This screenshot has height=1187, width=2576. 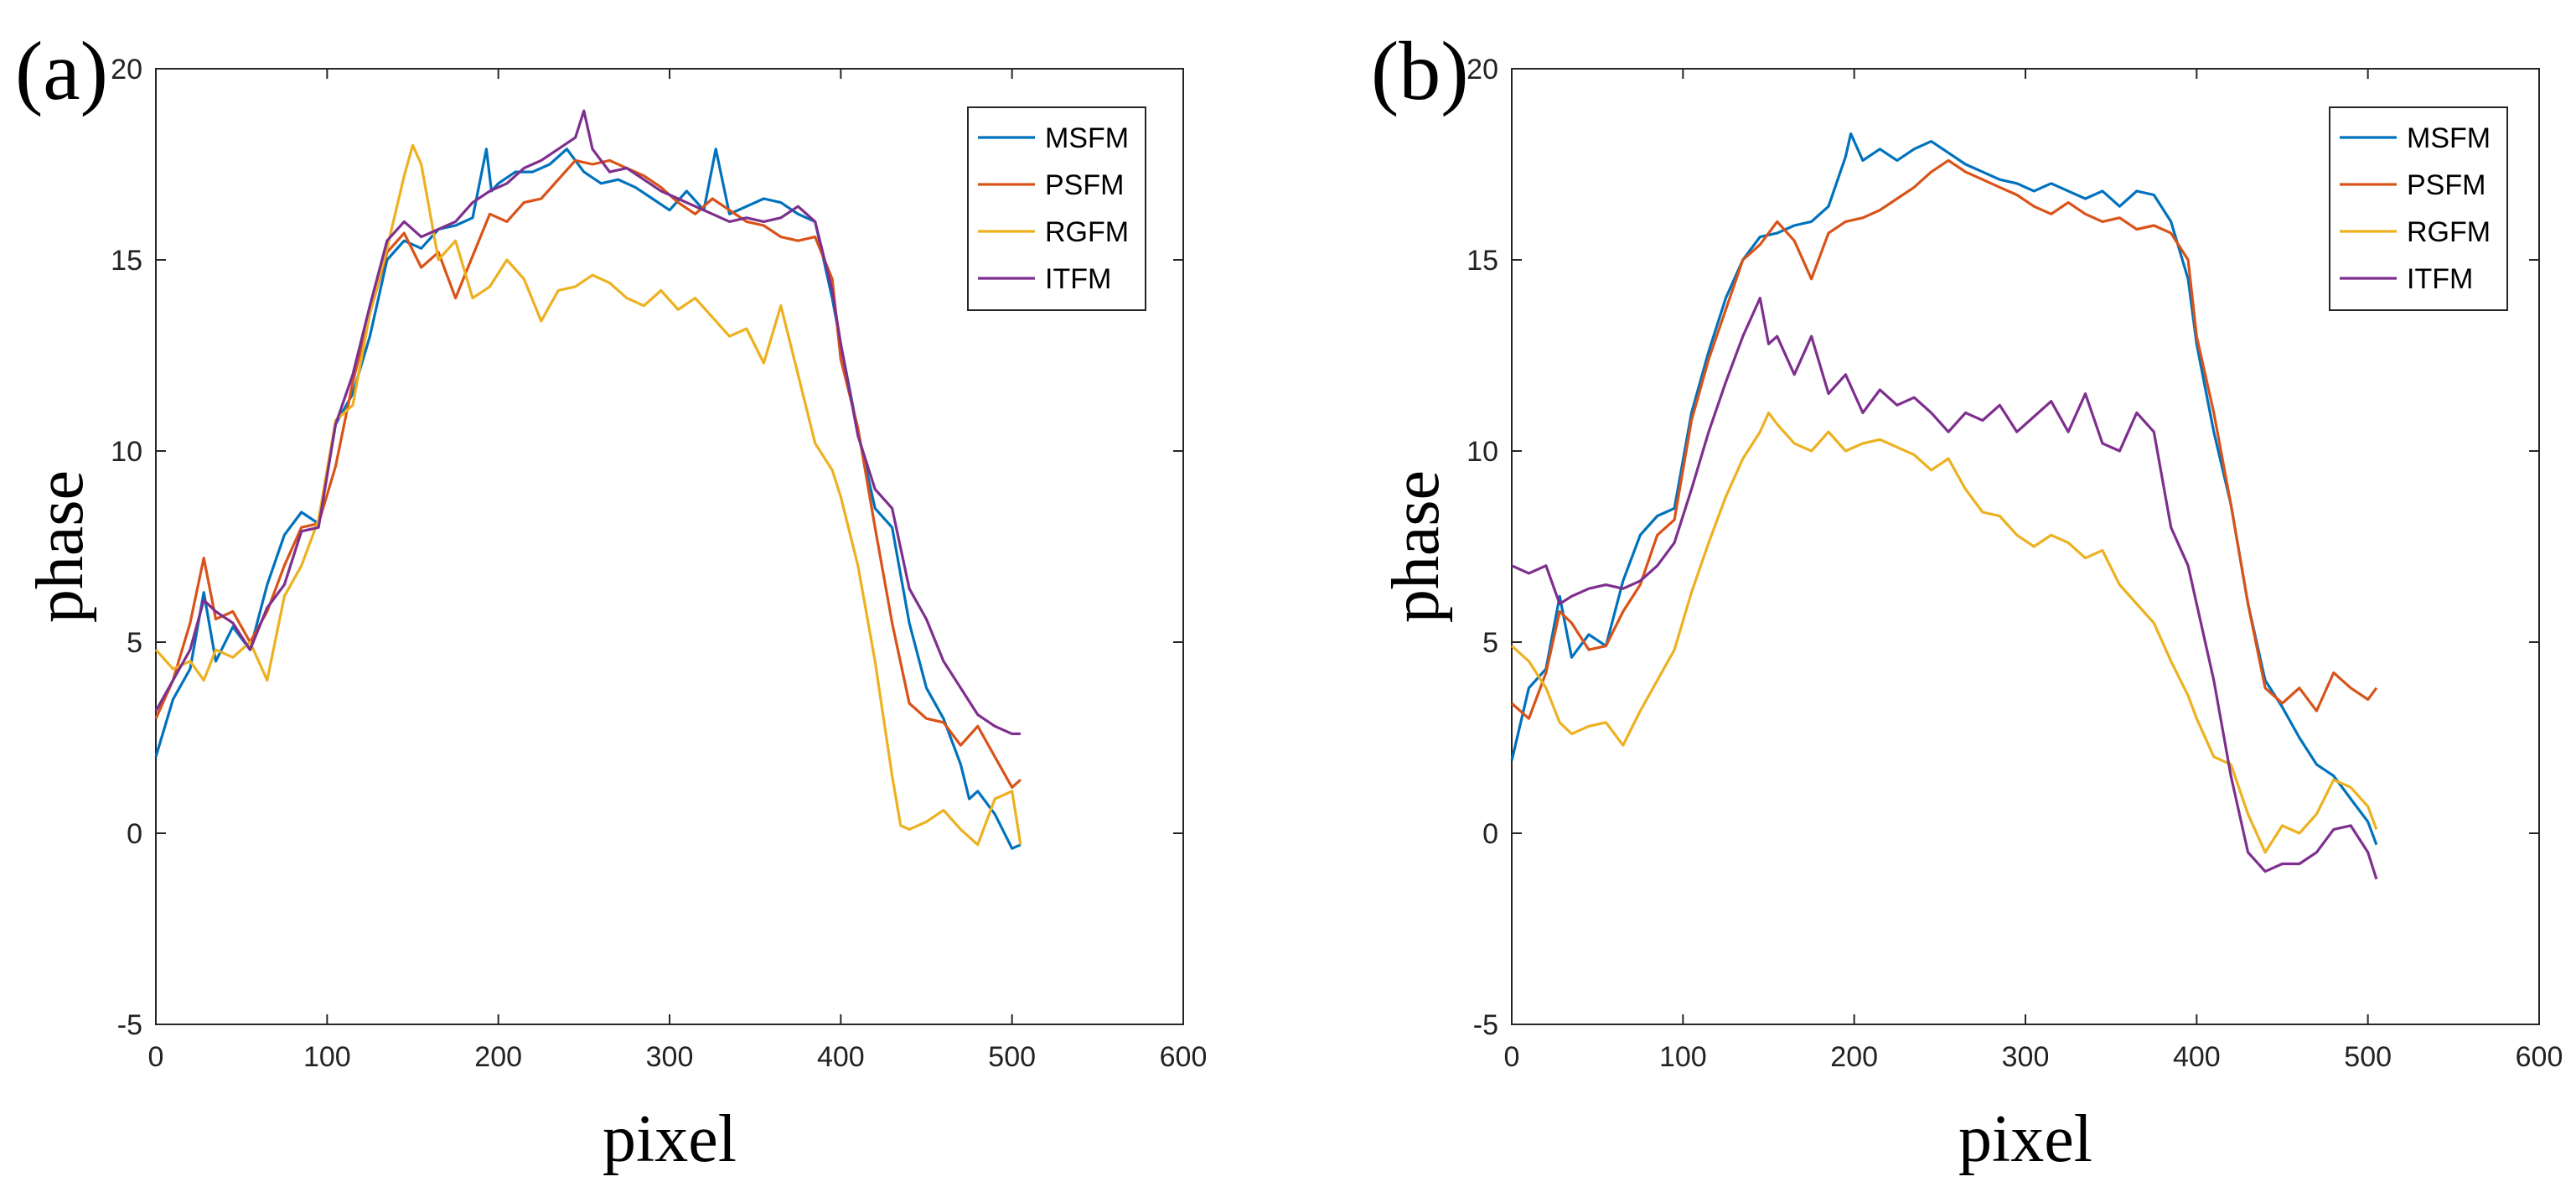 I want to click on series-line-rgfm, so click(x=1944, y=632).